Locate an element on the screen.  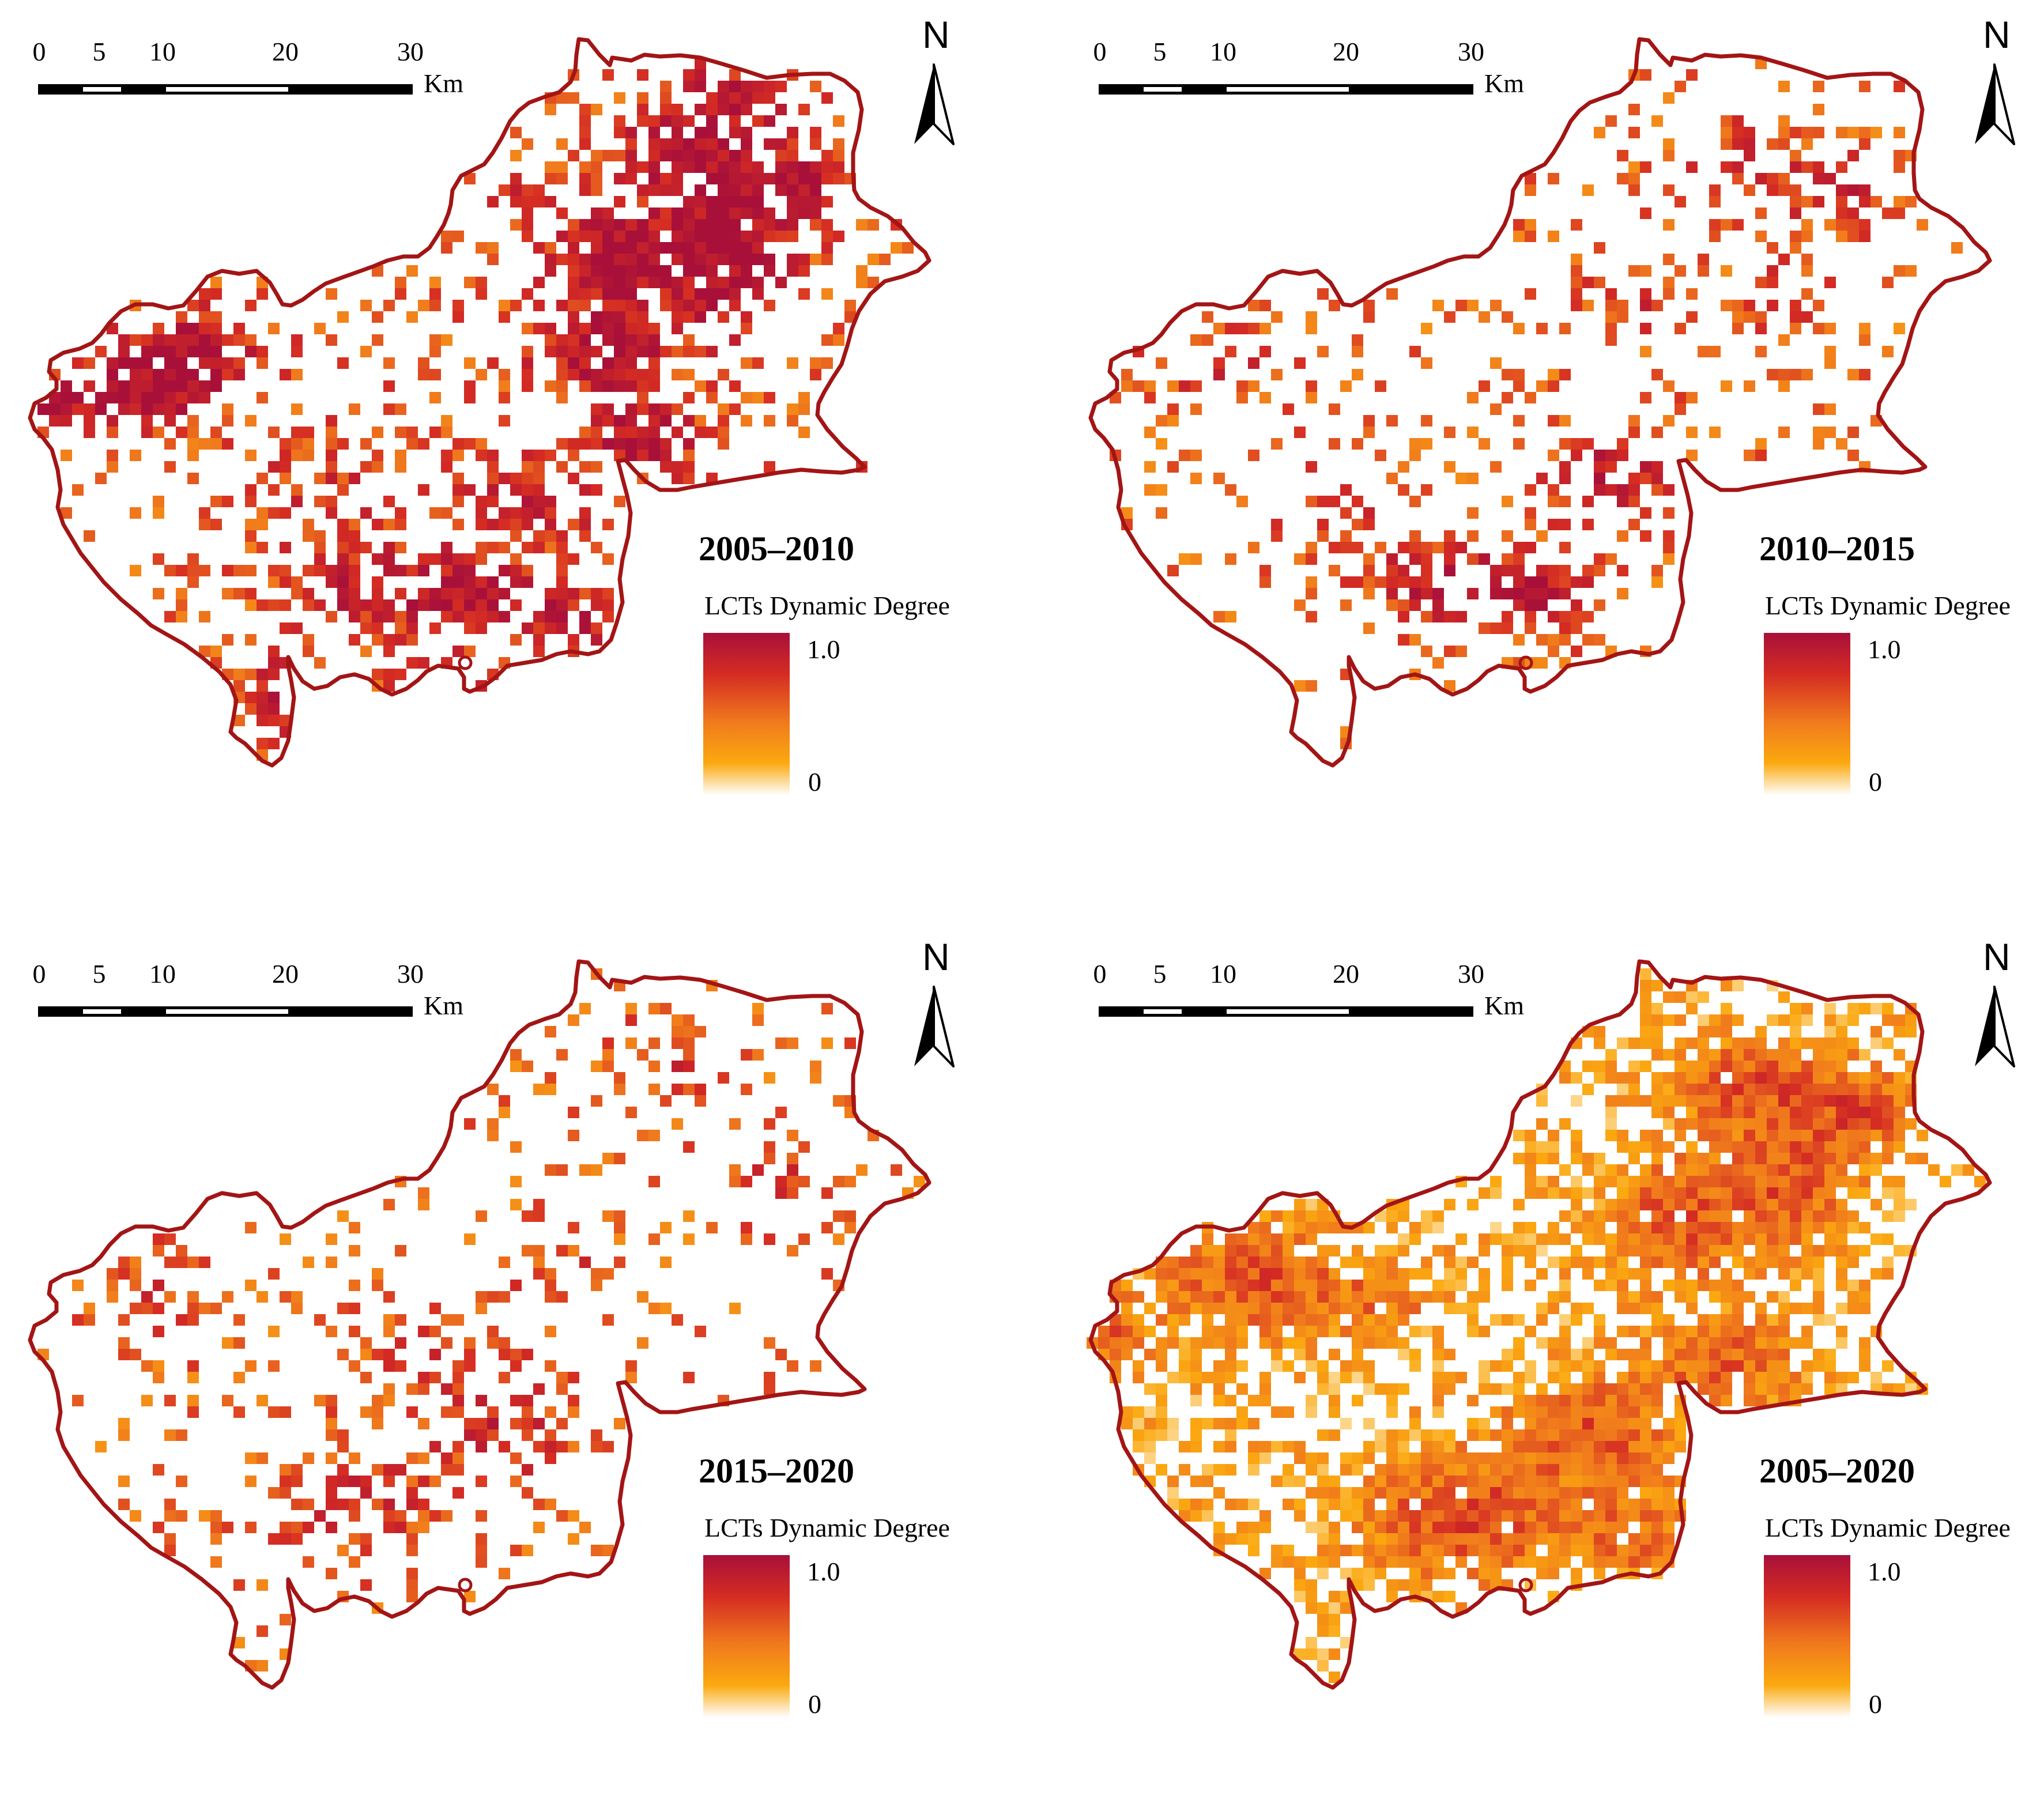
legend-min-label: 0 is located at coordinates (1876, 1704).